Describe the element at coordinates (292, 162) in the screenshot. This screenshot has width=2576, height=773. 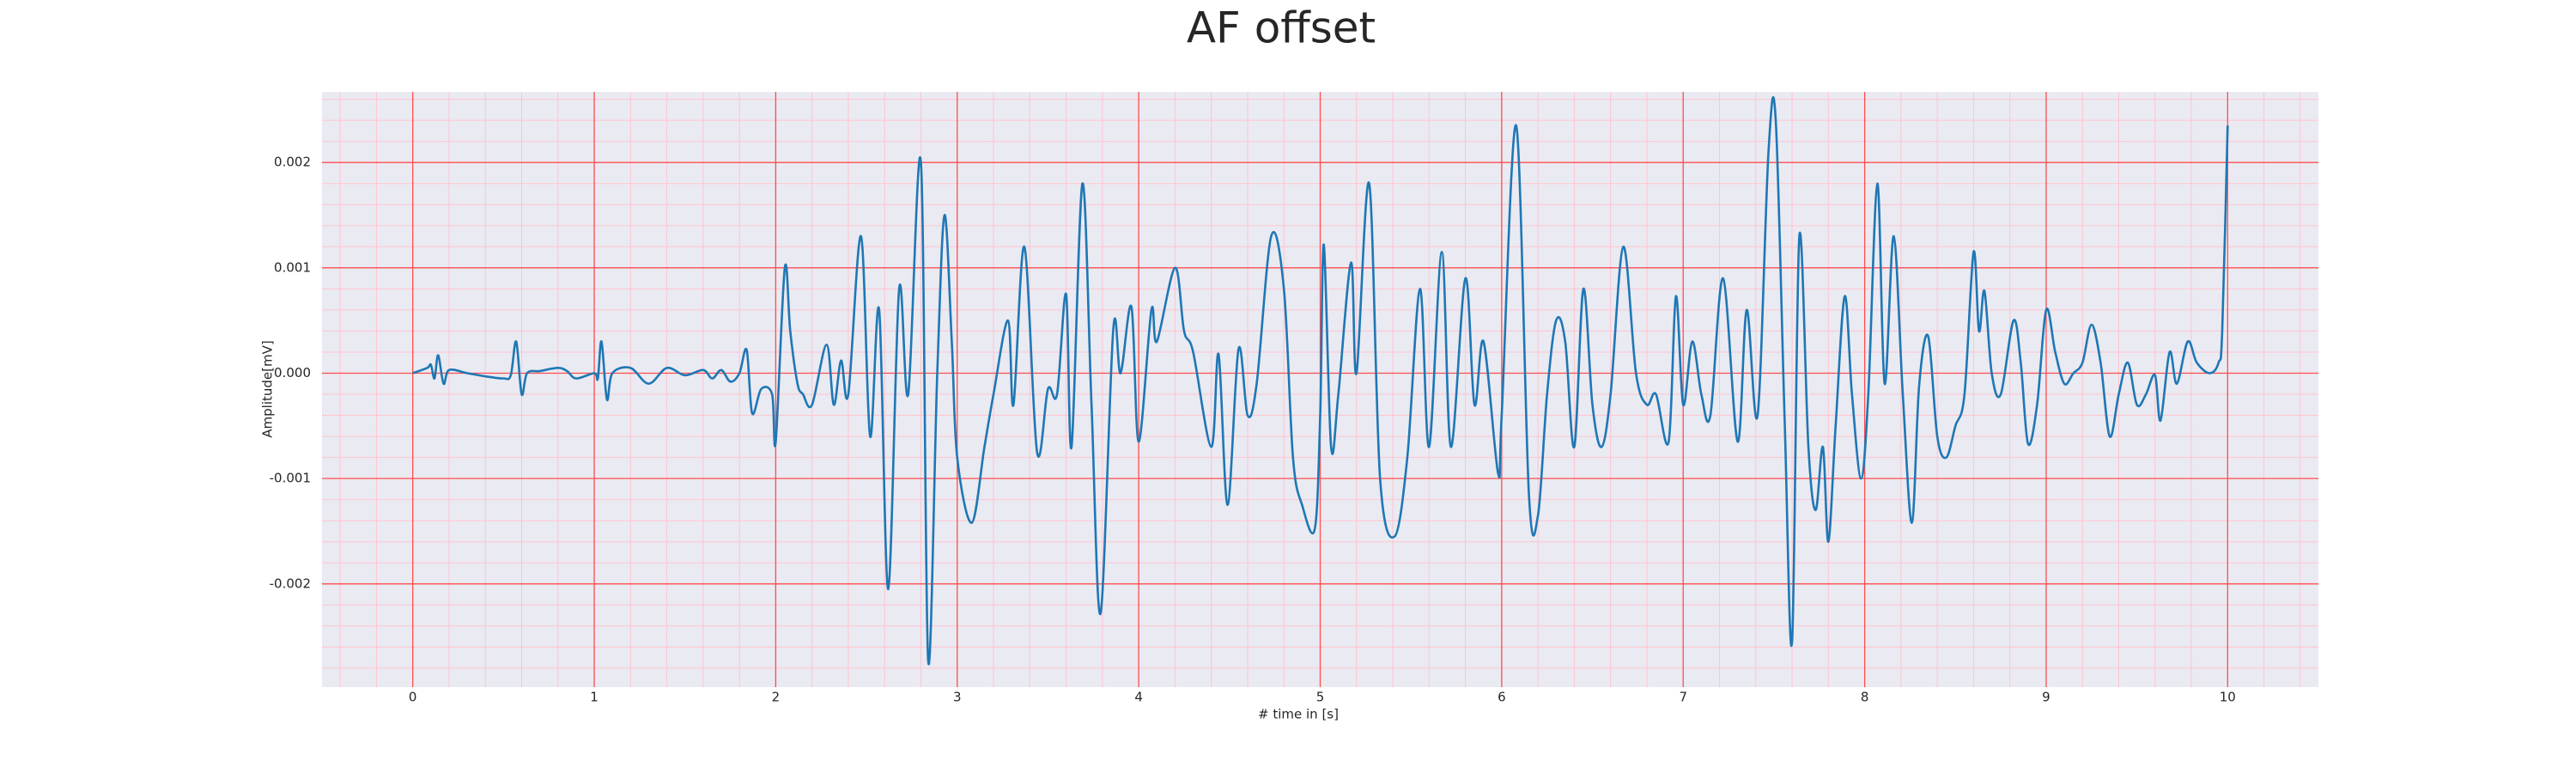
I see `y-tick-label: 0.002` at that location.